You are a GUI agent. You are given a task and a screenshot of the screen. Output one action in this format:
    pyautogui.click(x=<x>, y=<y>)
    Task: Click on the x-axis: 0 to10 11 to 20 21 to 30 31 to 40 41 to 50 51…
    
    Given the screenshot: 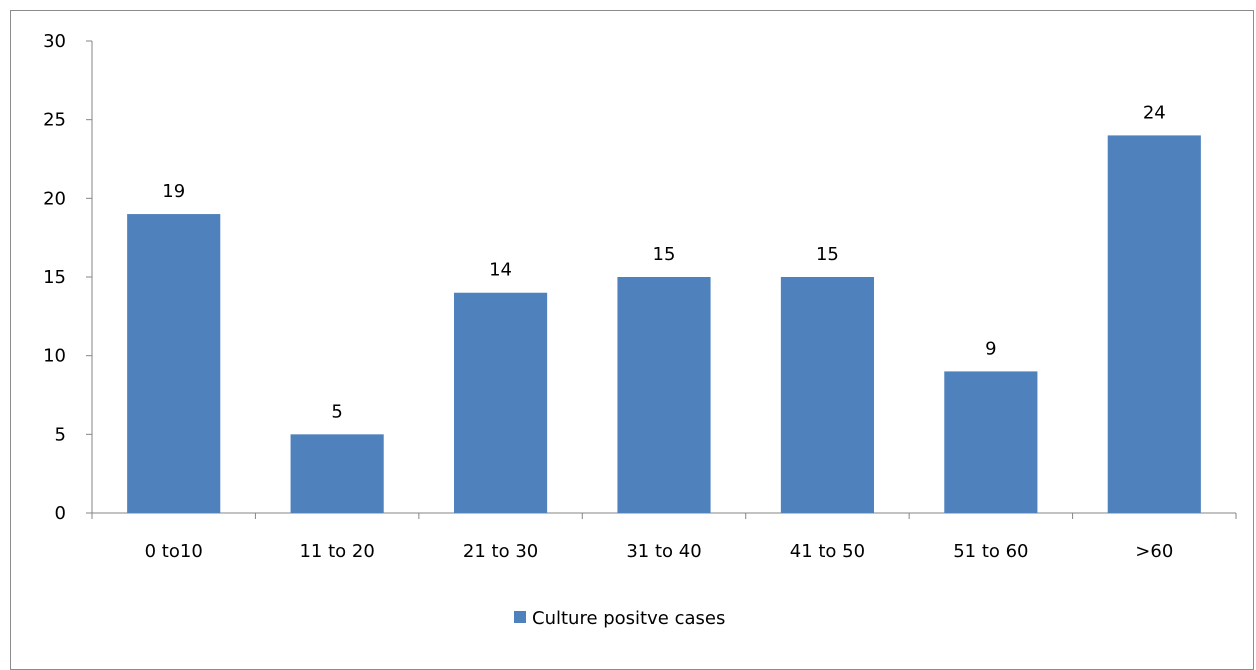 What is the action you would take?
    pyautogui.click(x=664, y=537)
    